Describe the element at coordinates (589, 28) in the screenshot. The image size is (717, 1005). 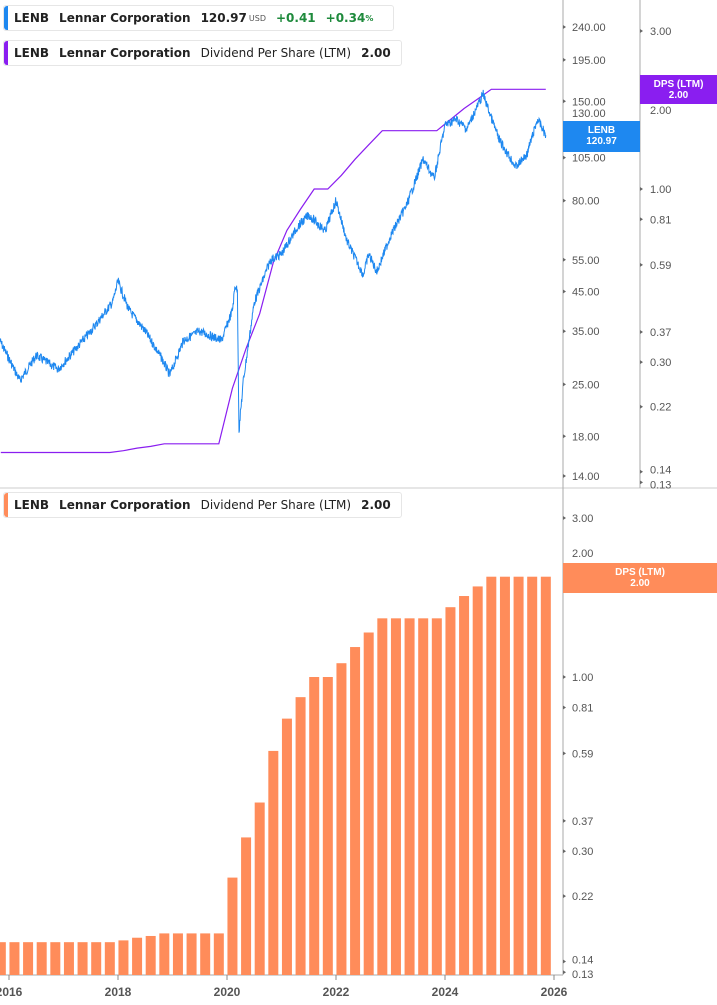
I see `price-tick-label: 240.00` at that location.